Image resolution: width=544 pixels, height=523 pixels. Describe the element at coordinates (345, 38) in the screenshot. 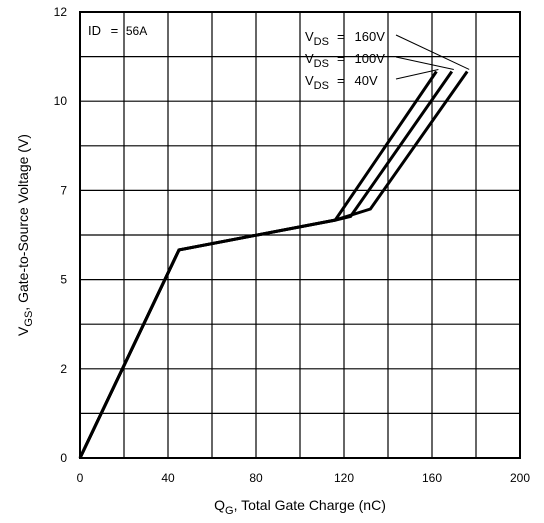

I see `series-label: VDS = 160V` at that location.